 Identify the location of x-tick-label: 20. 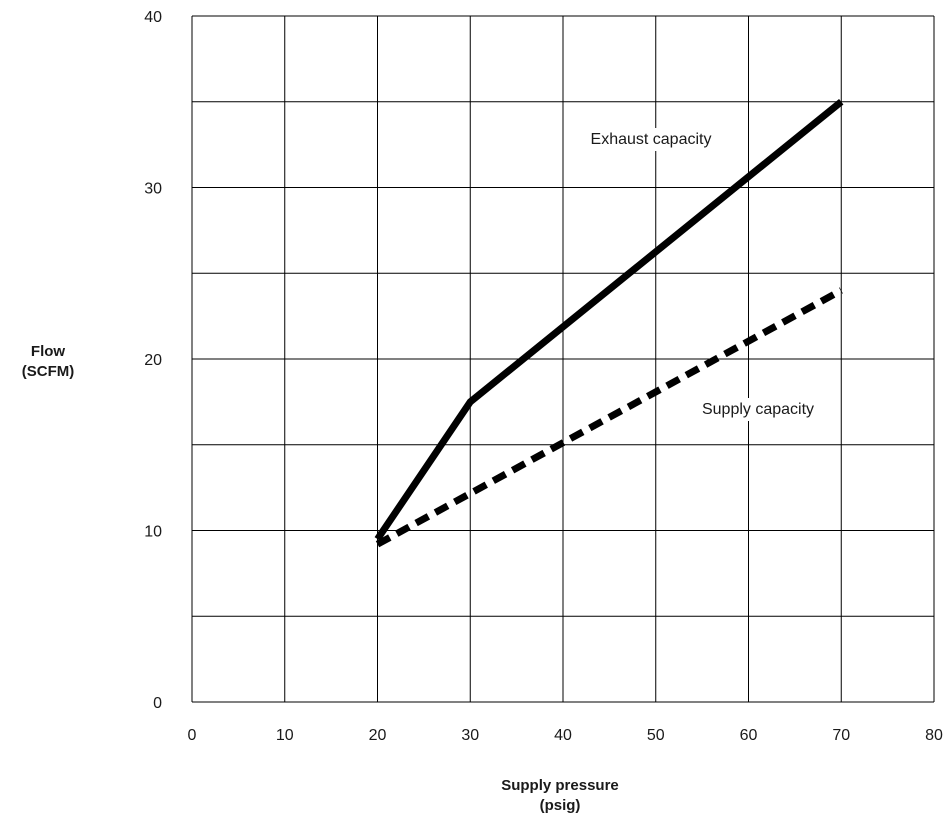
(378, 735).